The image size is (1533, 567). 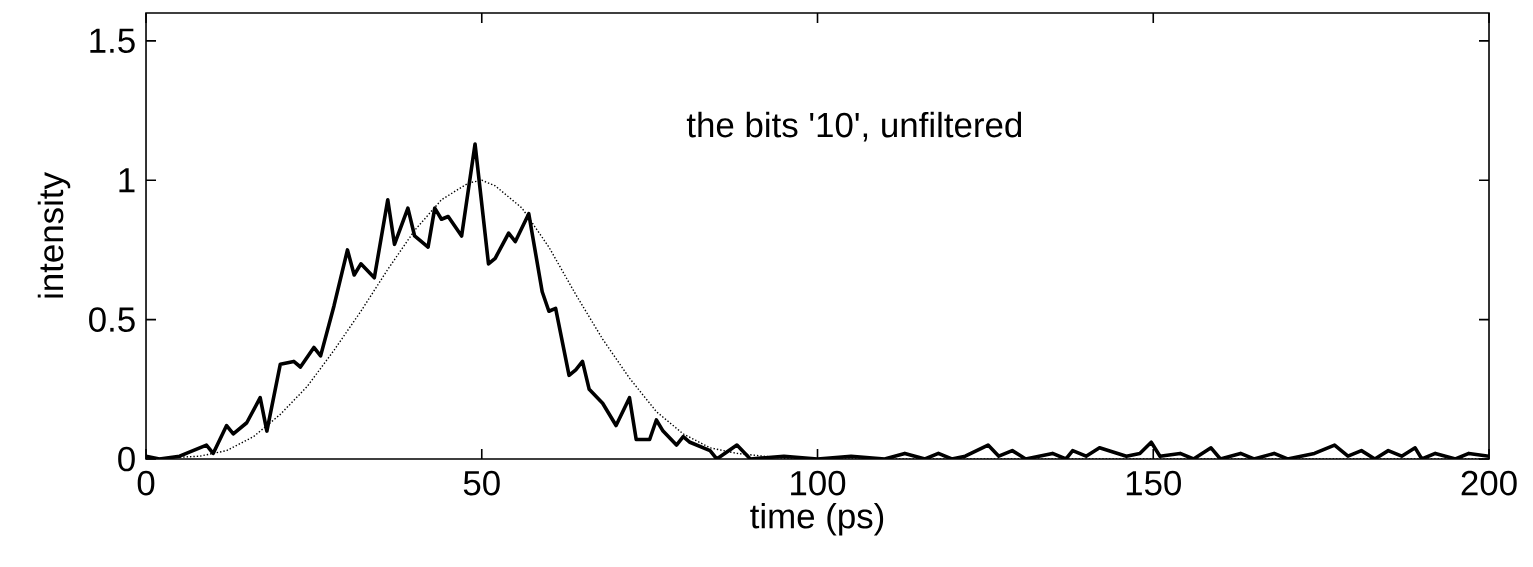 I want to click on x-tick-label: 50, so click(x=481, y=483).